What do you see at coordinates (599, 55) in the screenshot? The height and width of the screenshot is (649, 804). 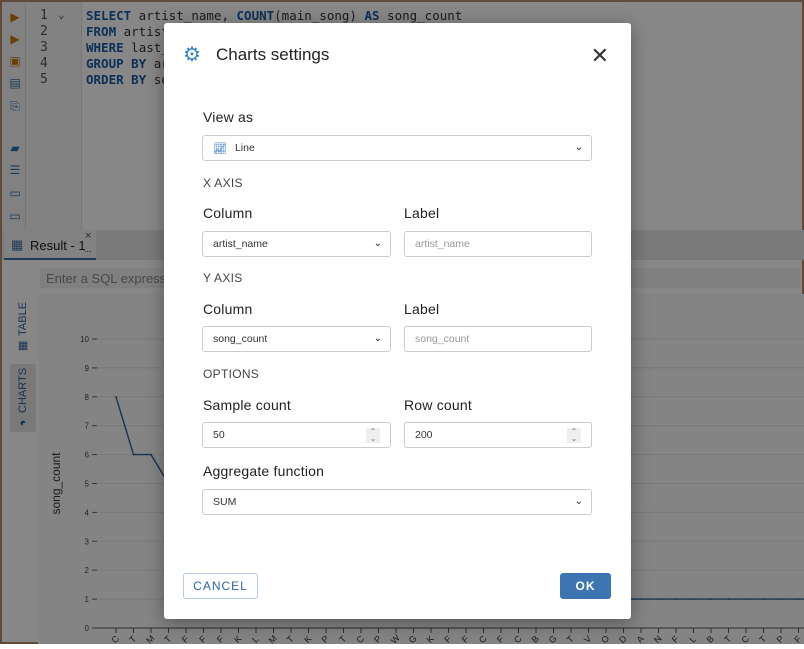 I see `close-icon: ✕` at bounding box center [599, 55].